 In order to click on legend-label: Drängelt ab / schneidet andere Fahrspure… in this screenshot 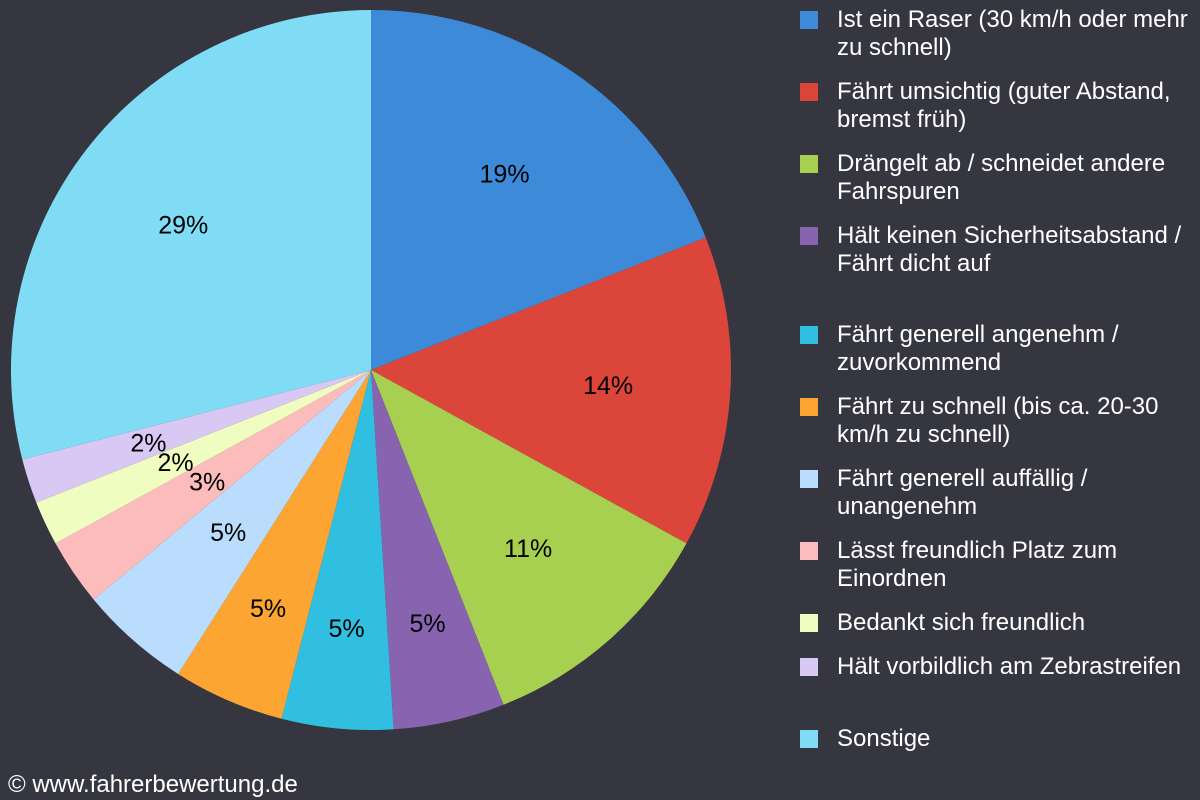, I will do `click(1001, 177)`.